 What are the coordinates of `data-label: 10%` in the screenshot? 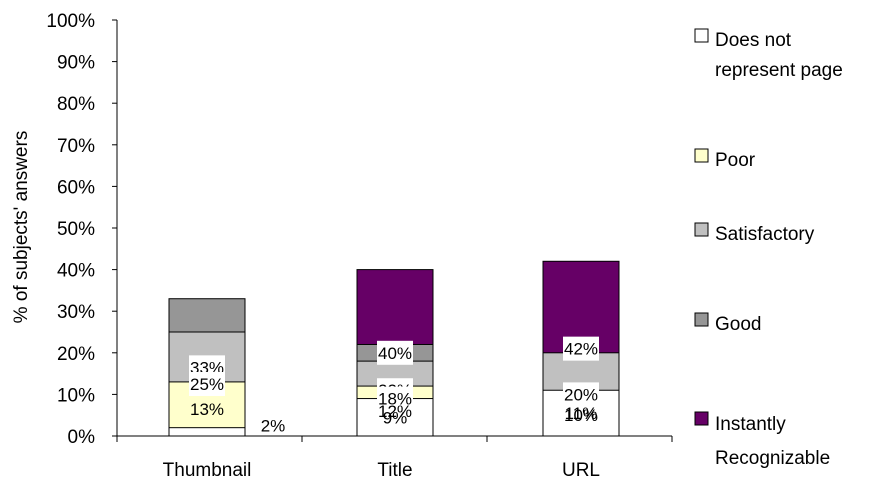 It's located at (581, 415).